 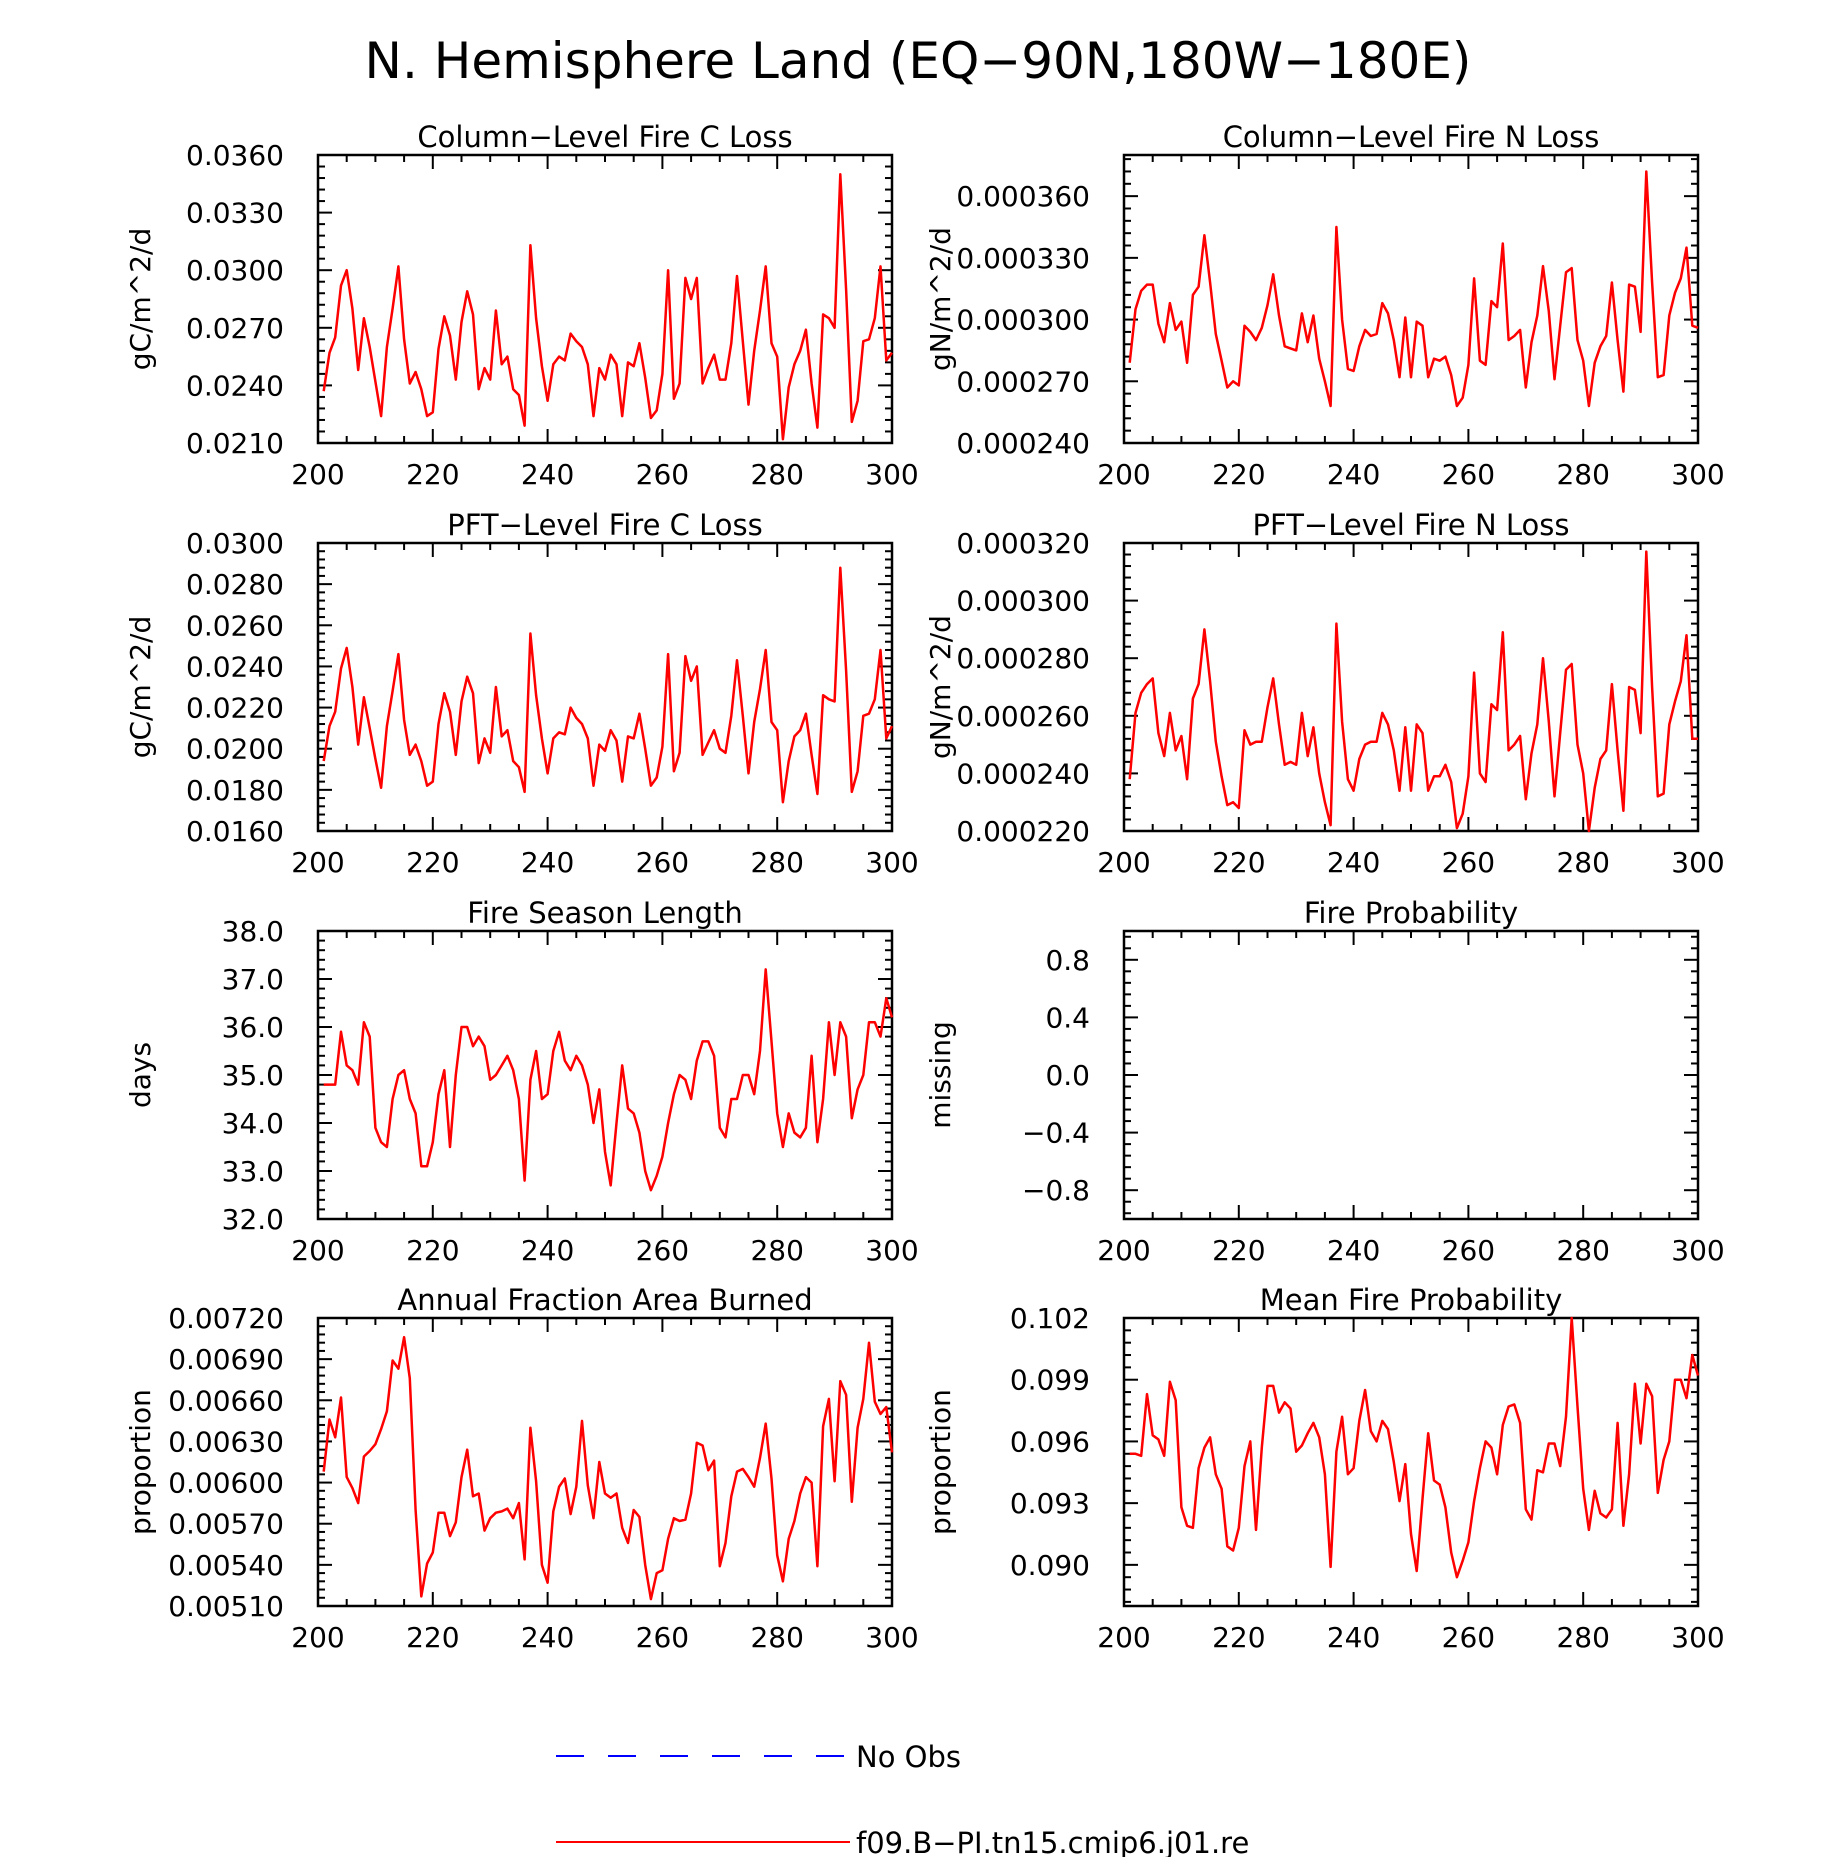 What do you see at coordinates (235, 666) in the screenshot?
I see `y-tick-label: 0.0240` at bounding box center [235, 666].